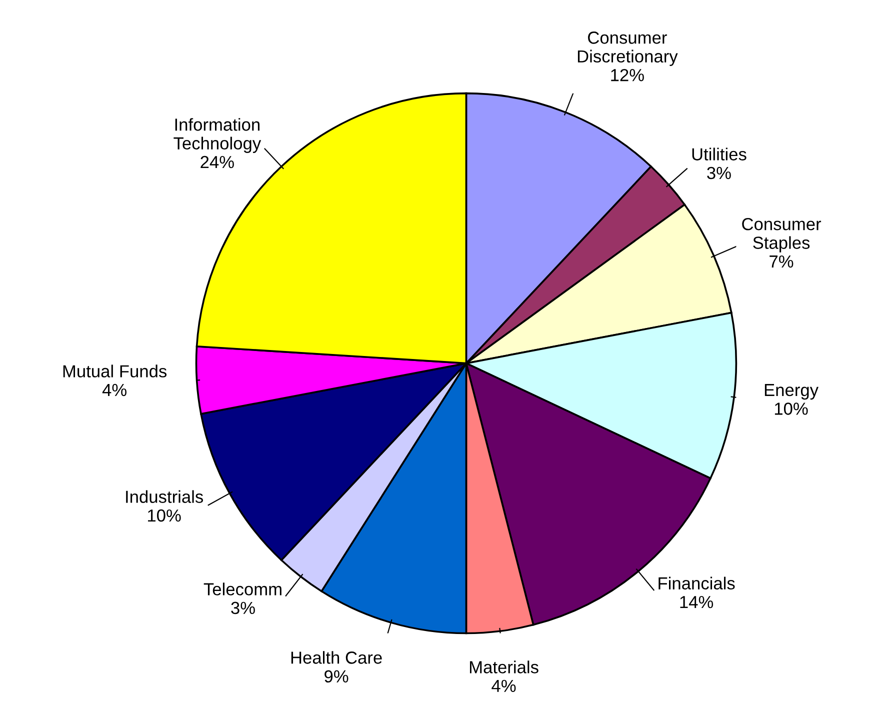  I want to click on data-label: 14%, so click(697, 602).